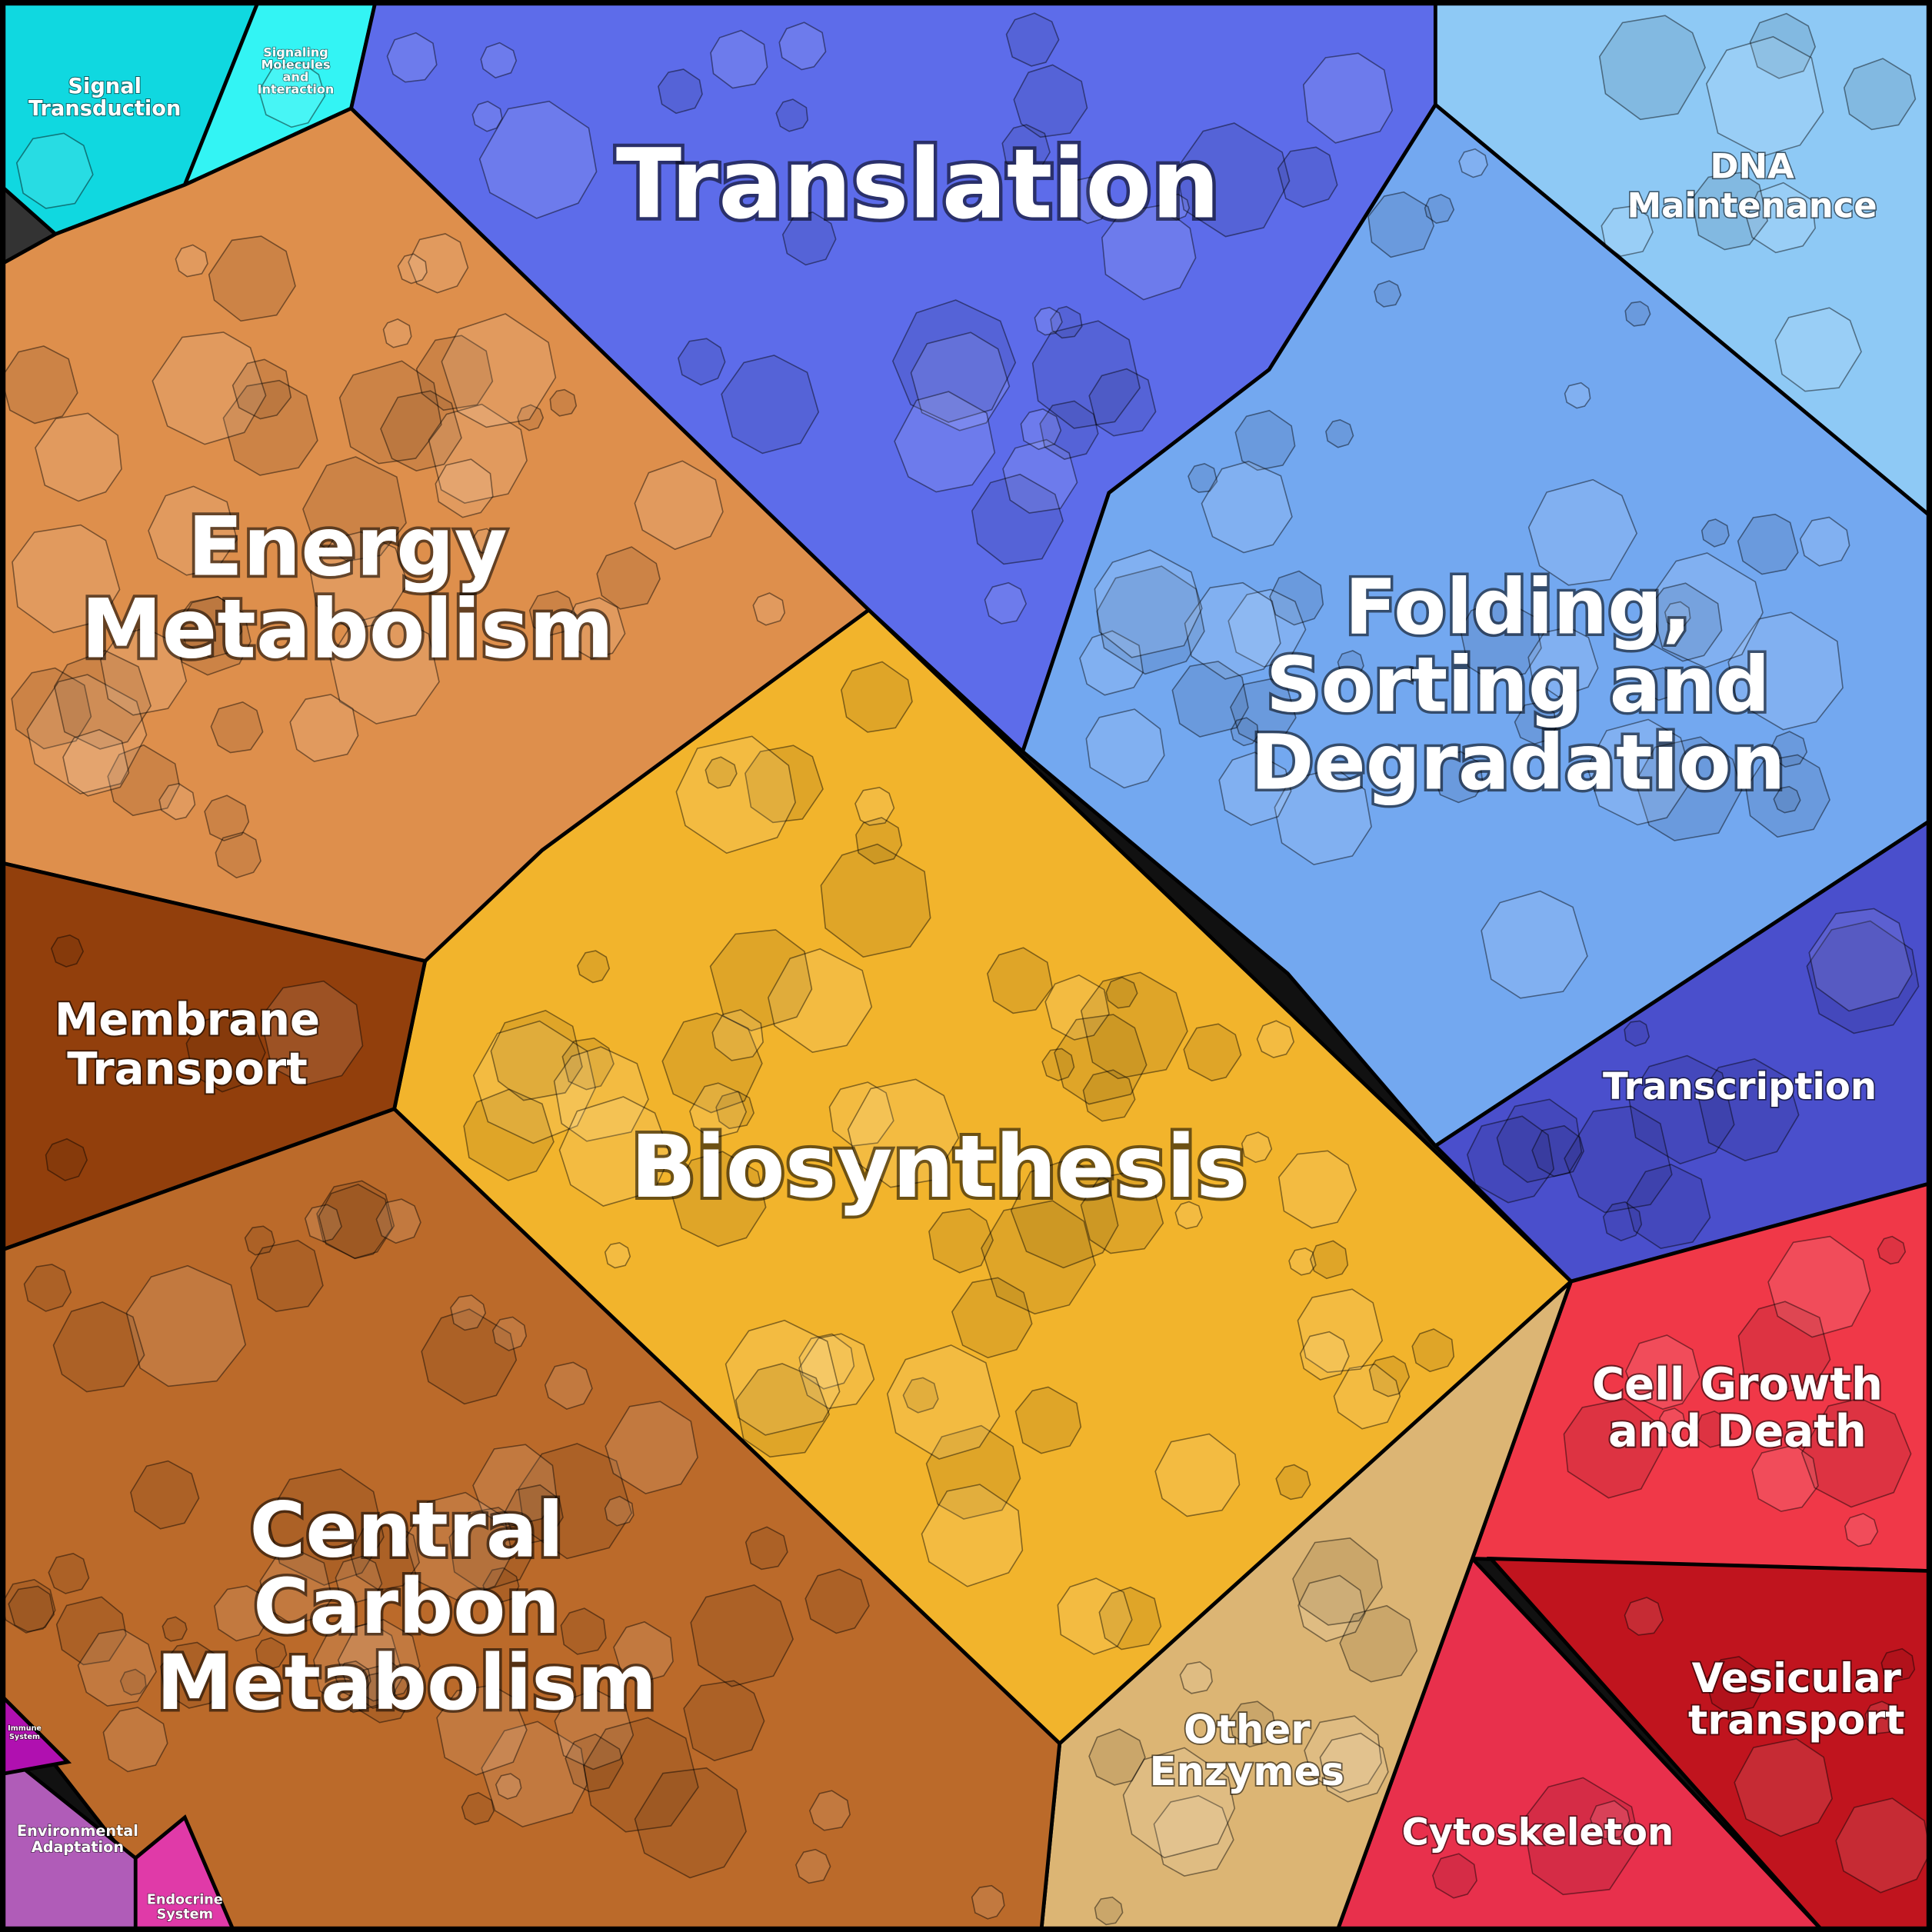  What do you see at coordinates (939, 1167) in the screenshot?
I see `region-label: Biosynthesis` at bounding box center [939, 1167].